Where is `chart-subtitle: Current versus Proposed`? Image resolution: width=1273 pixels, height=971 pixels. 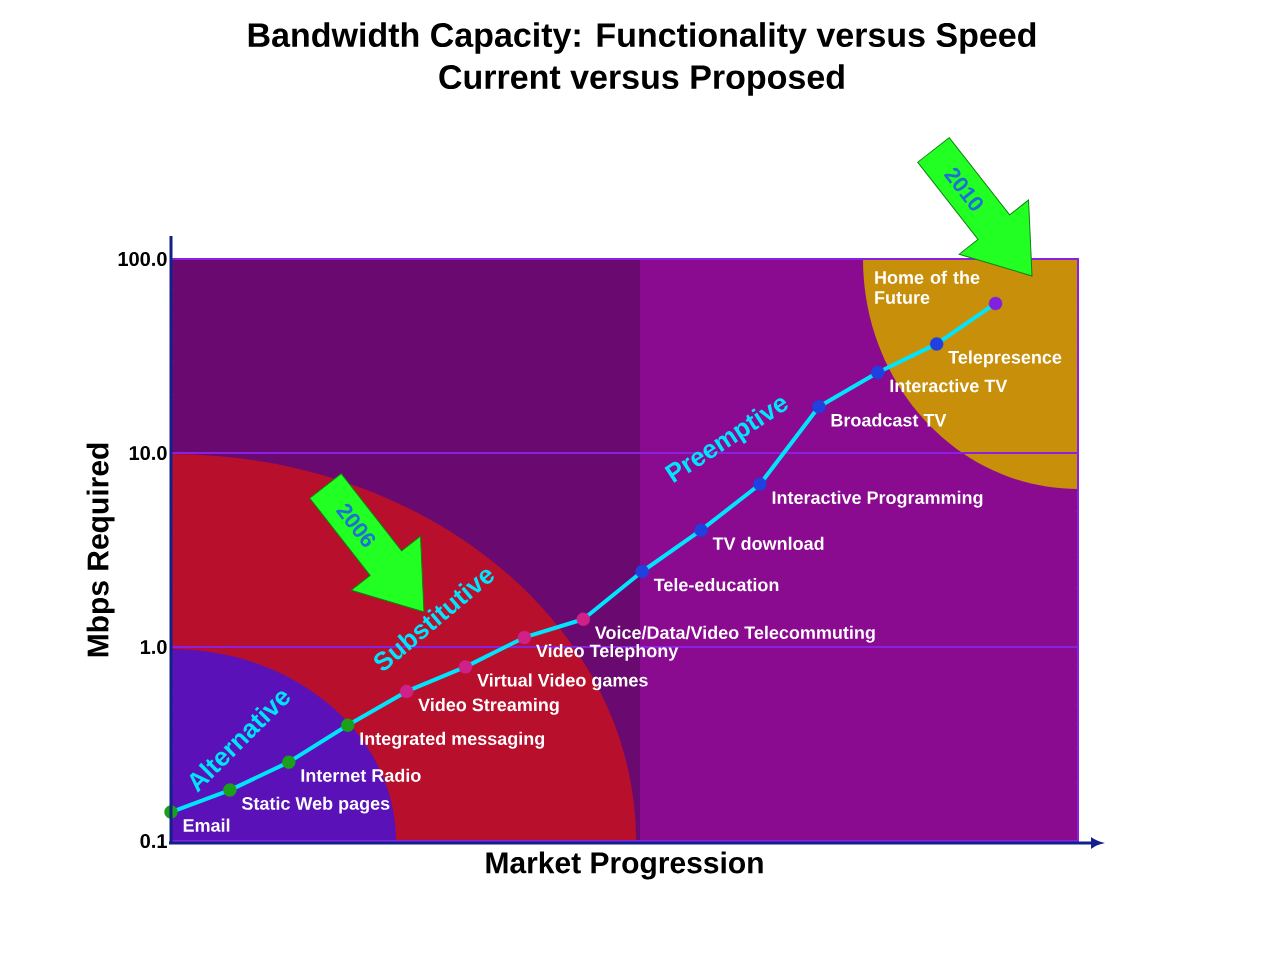 chart-subtitle: Current versus Proposed is located at coordinates (641, 80).